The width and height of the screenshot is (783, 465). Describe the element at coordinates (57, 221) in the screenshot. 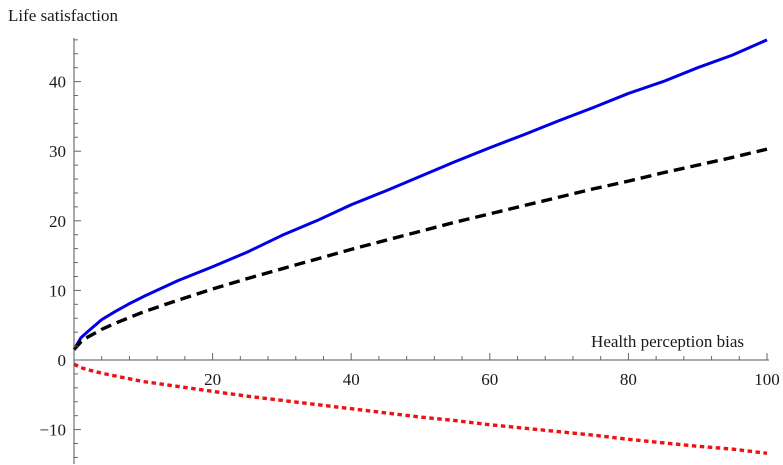

I see `y-tick-label: 20` at that location.